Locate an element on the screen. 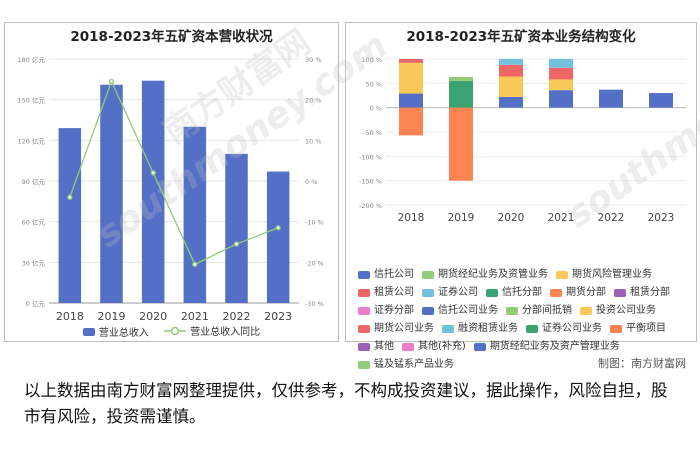  legend-item-yoy: 营业总收入同比 is located at coordinates (212, 330).